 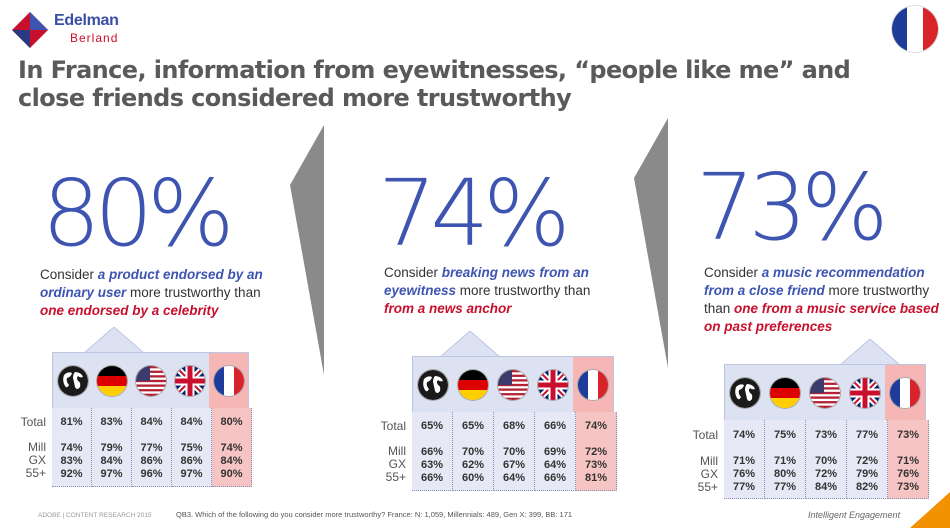 What do you see at coordinates (867, 486) in the screenshot?
I see `segment-value: 82%` at bounding box center [867, 486].